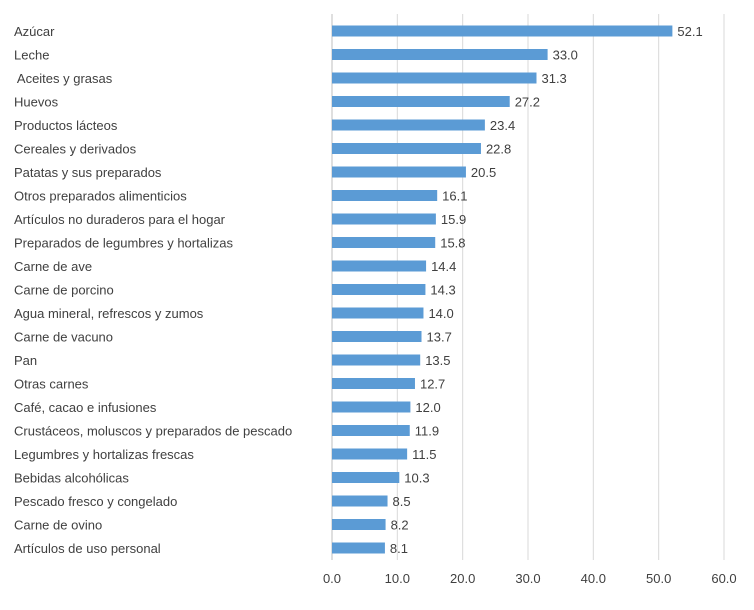  I want to click on data-label: 14.0, so click(440, 313).